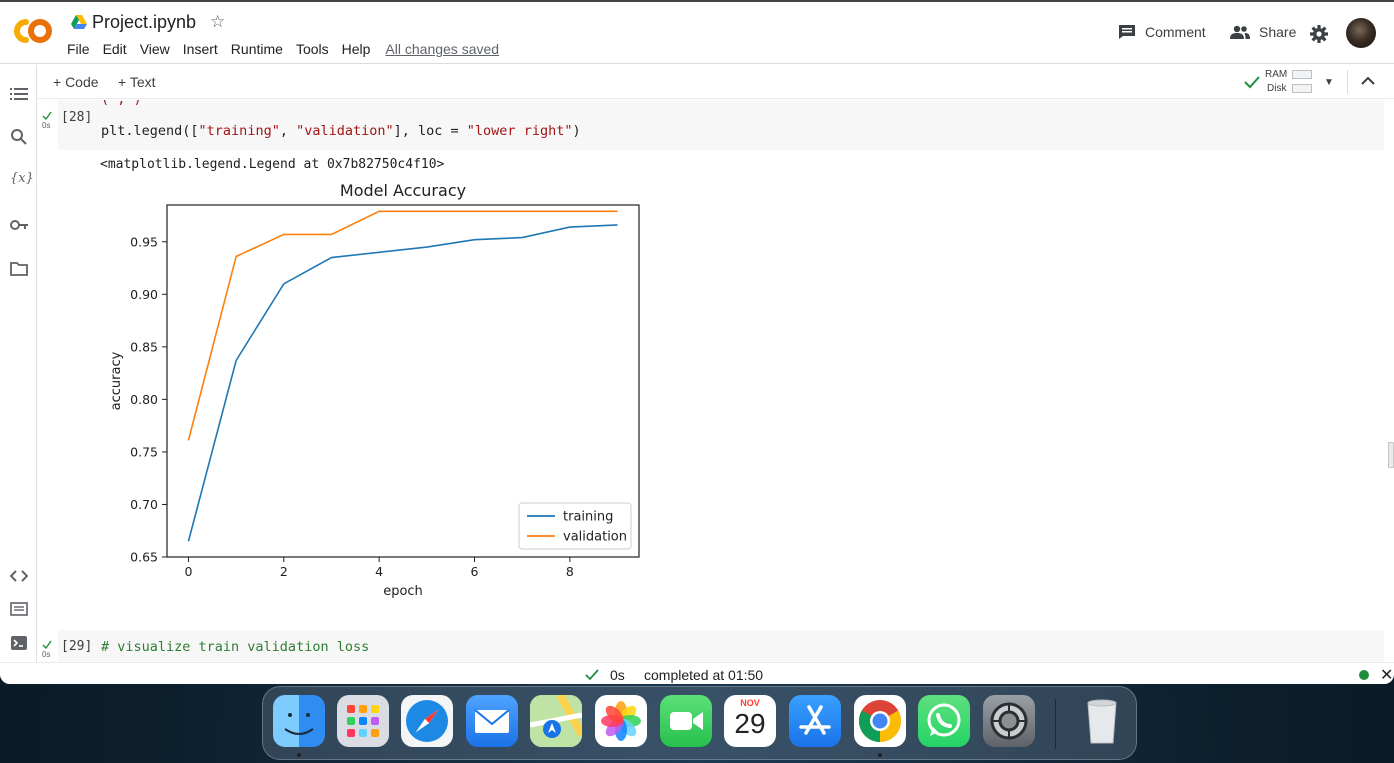  Describe the element at coordinates (19, 609) in the screenshot. I see `command-palette-icon` at that location.